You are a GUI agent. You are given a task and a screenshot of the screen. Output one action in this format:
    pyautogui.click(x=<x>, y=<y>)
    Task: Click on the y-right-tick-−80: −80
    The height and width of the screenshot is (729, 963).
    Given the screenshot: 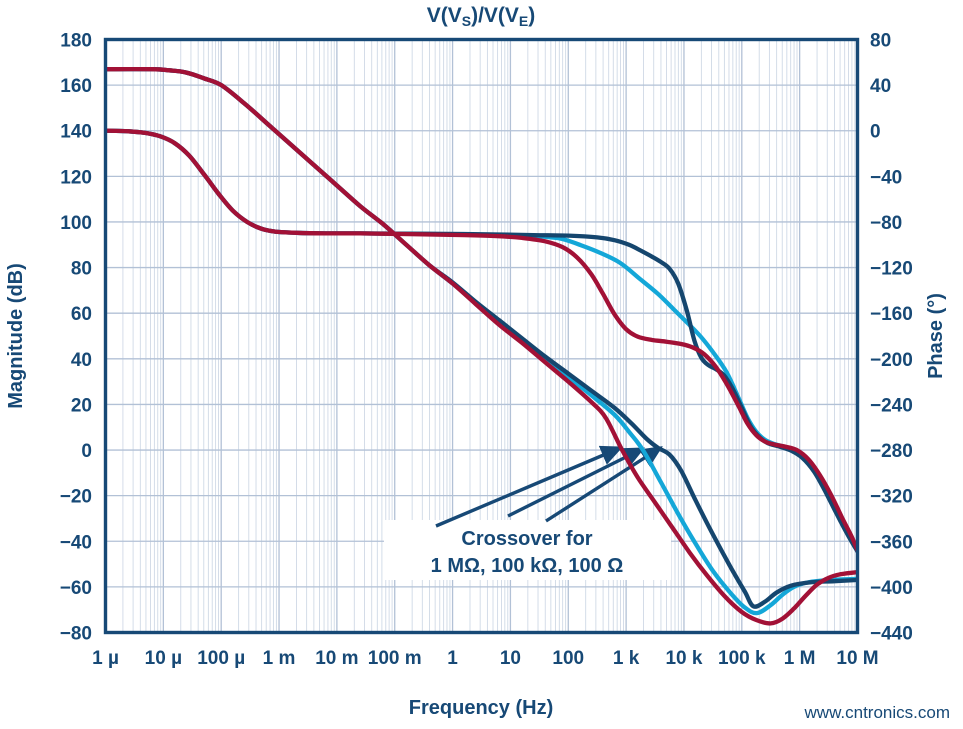 What is the action you would take?
    pyautogui.click(x=886, y=223)
    